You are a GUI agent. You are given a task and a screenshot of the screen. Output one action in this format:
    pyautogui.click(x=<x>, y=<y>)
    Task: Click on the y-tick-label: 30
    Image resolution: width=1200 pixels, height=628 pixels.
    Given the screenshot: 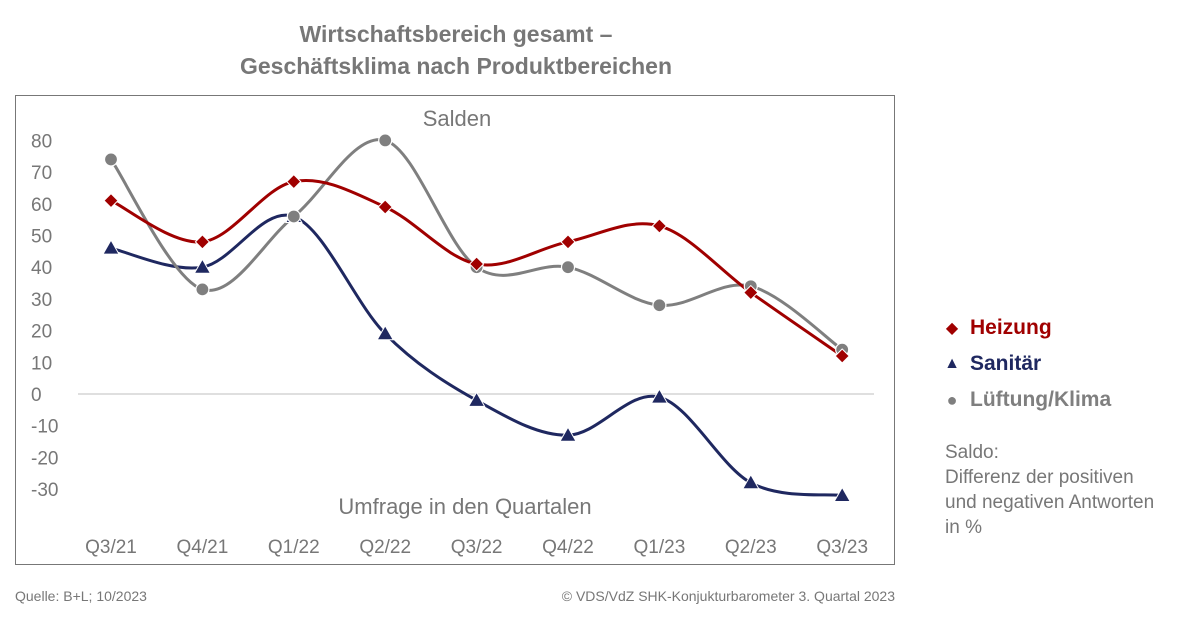 What is the action you would take?
    pyautogui.click(x=41, y=300)
    